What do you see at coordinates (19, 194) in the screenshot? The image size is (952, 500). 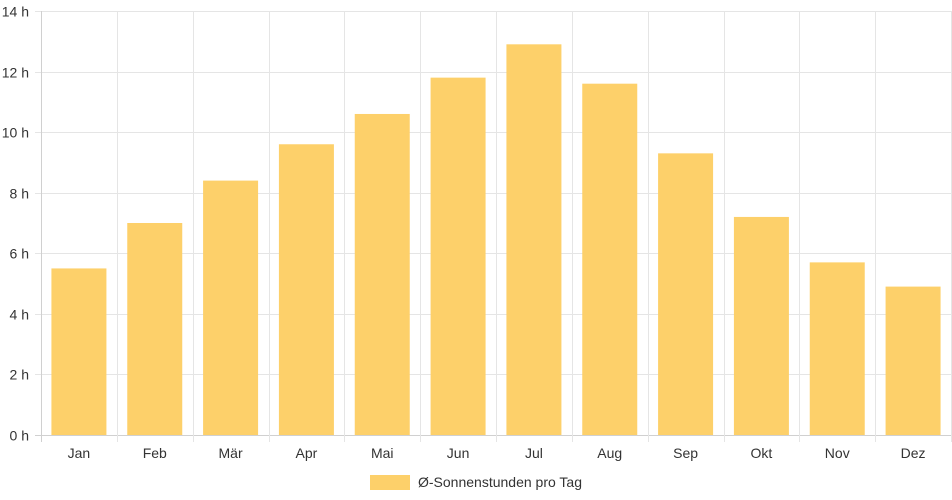 I see `y-tick-label: 8 h` at bounding box center [19, 194].